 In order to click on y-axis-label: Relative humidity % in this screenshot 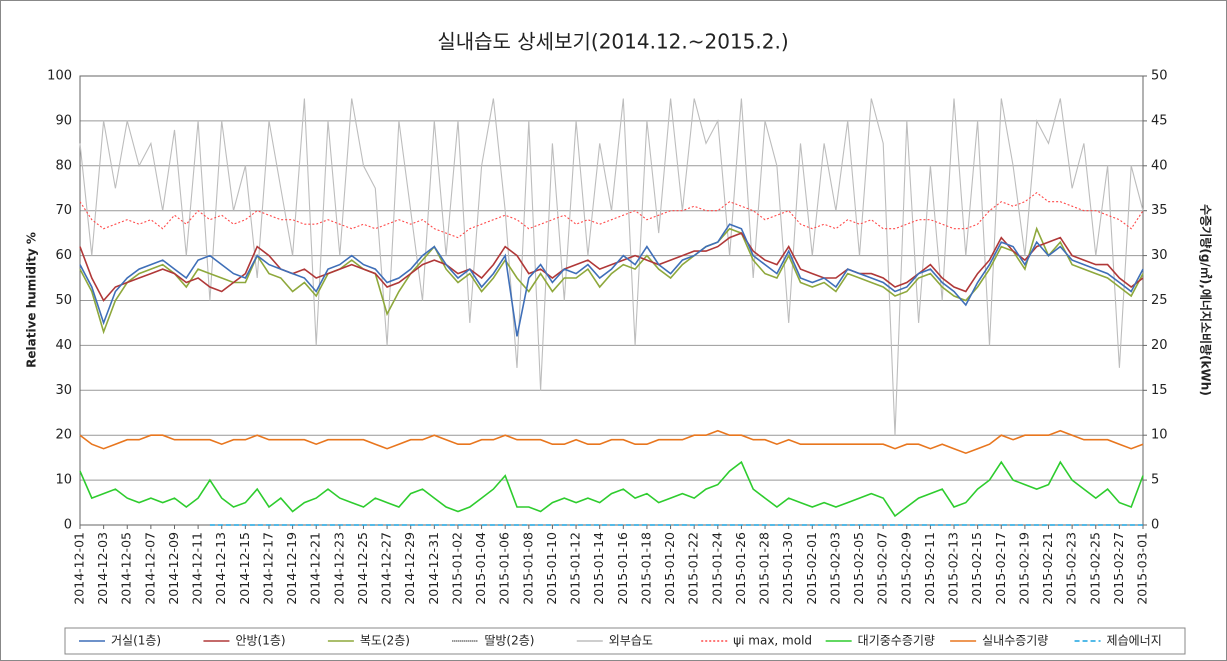, I will do `click(32, 300)`.